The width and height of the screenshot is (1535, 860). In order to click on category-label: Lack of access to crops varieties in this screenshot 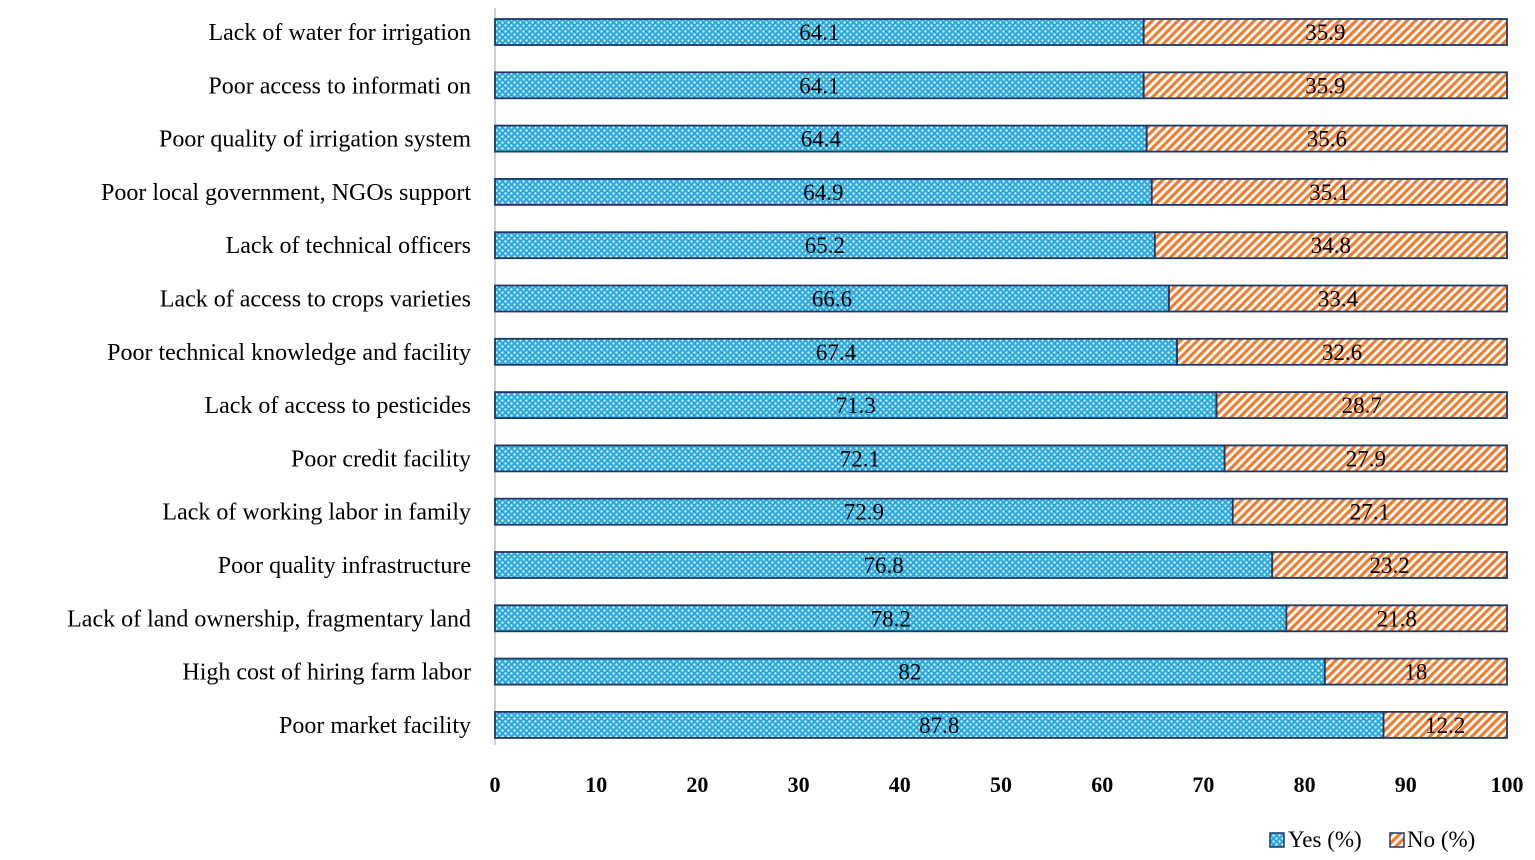, I will do `click(315, 300)`.